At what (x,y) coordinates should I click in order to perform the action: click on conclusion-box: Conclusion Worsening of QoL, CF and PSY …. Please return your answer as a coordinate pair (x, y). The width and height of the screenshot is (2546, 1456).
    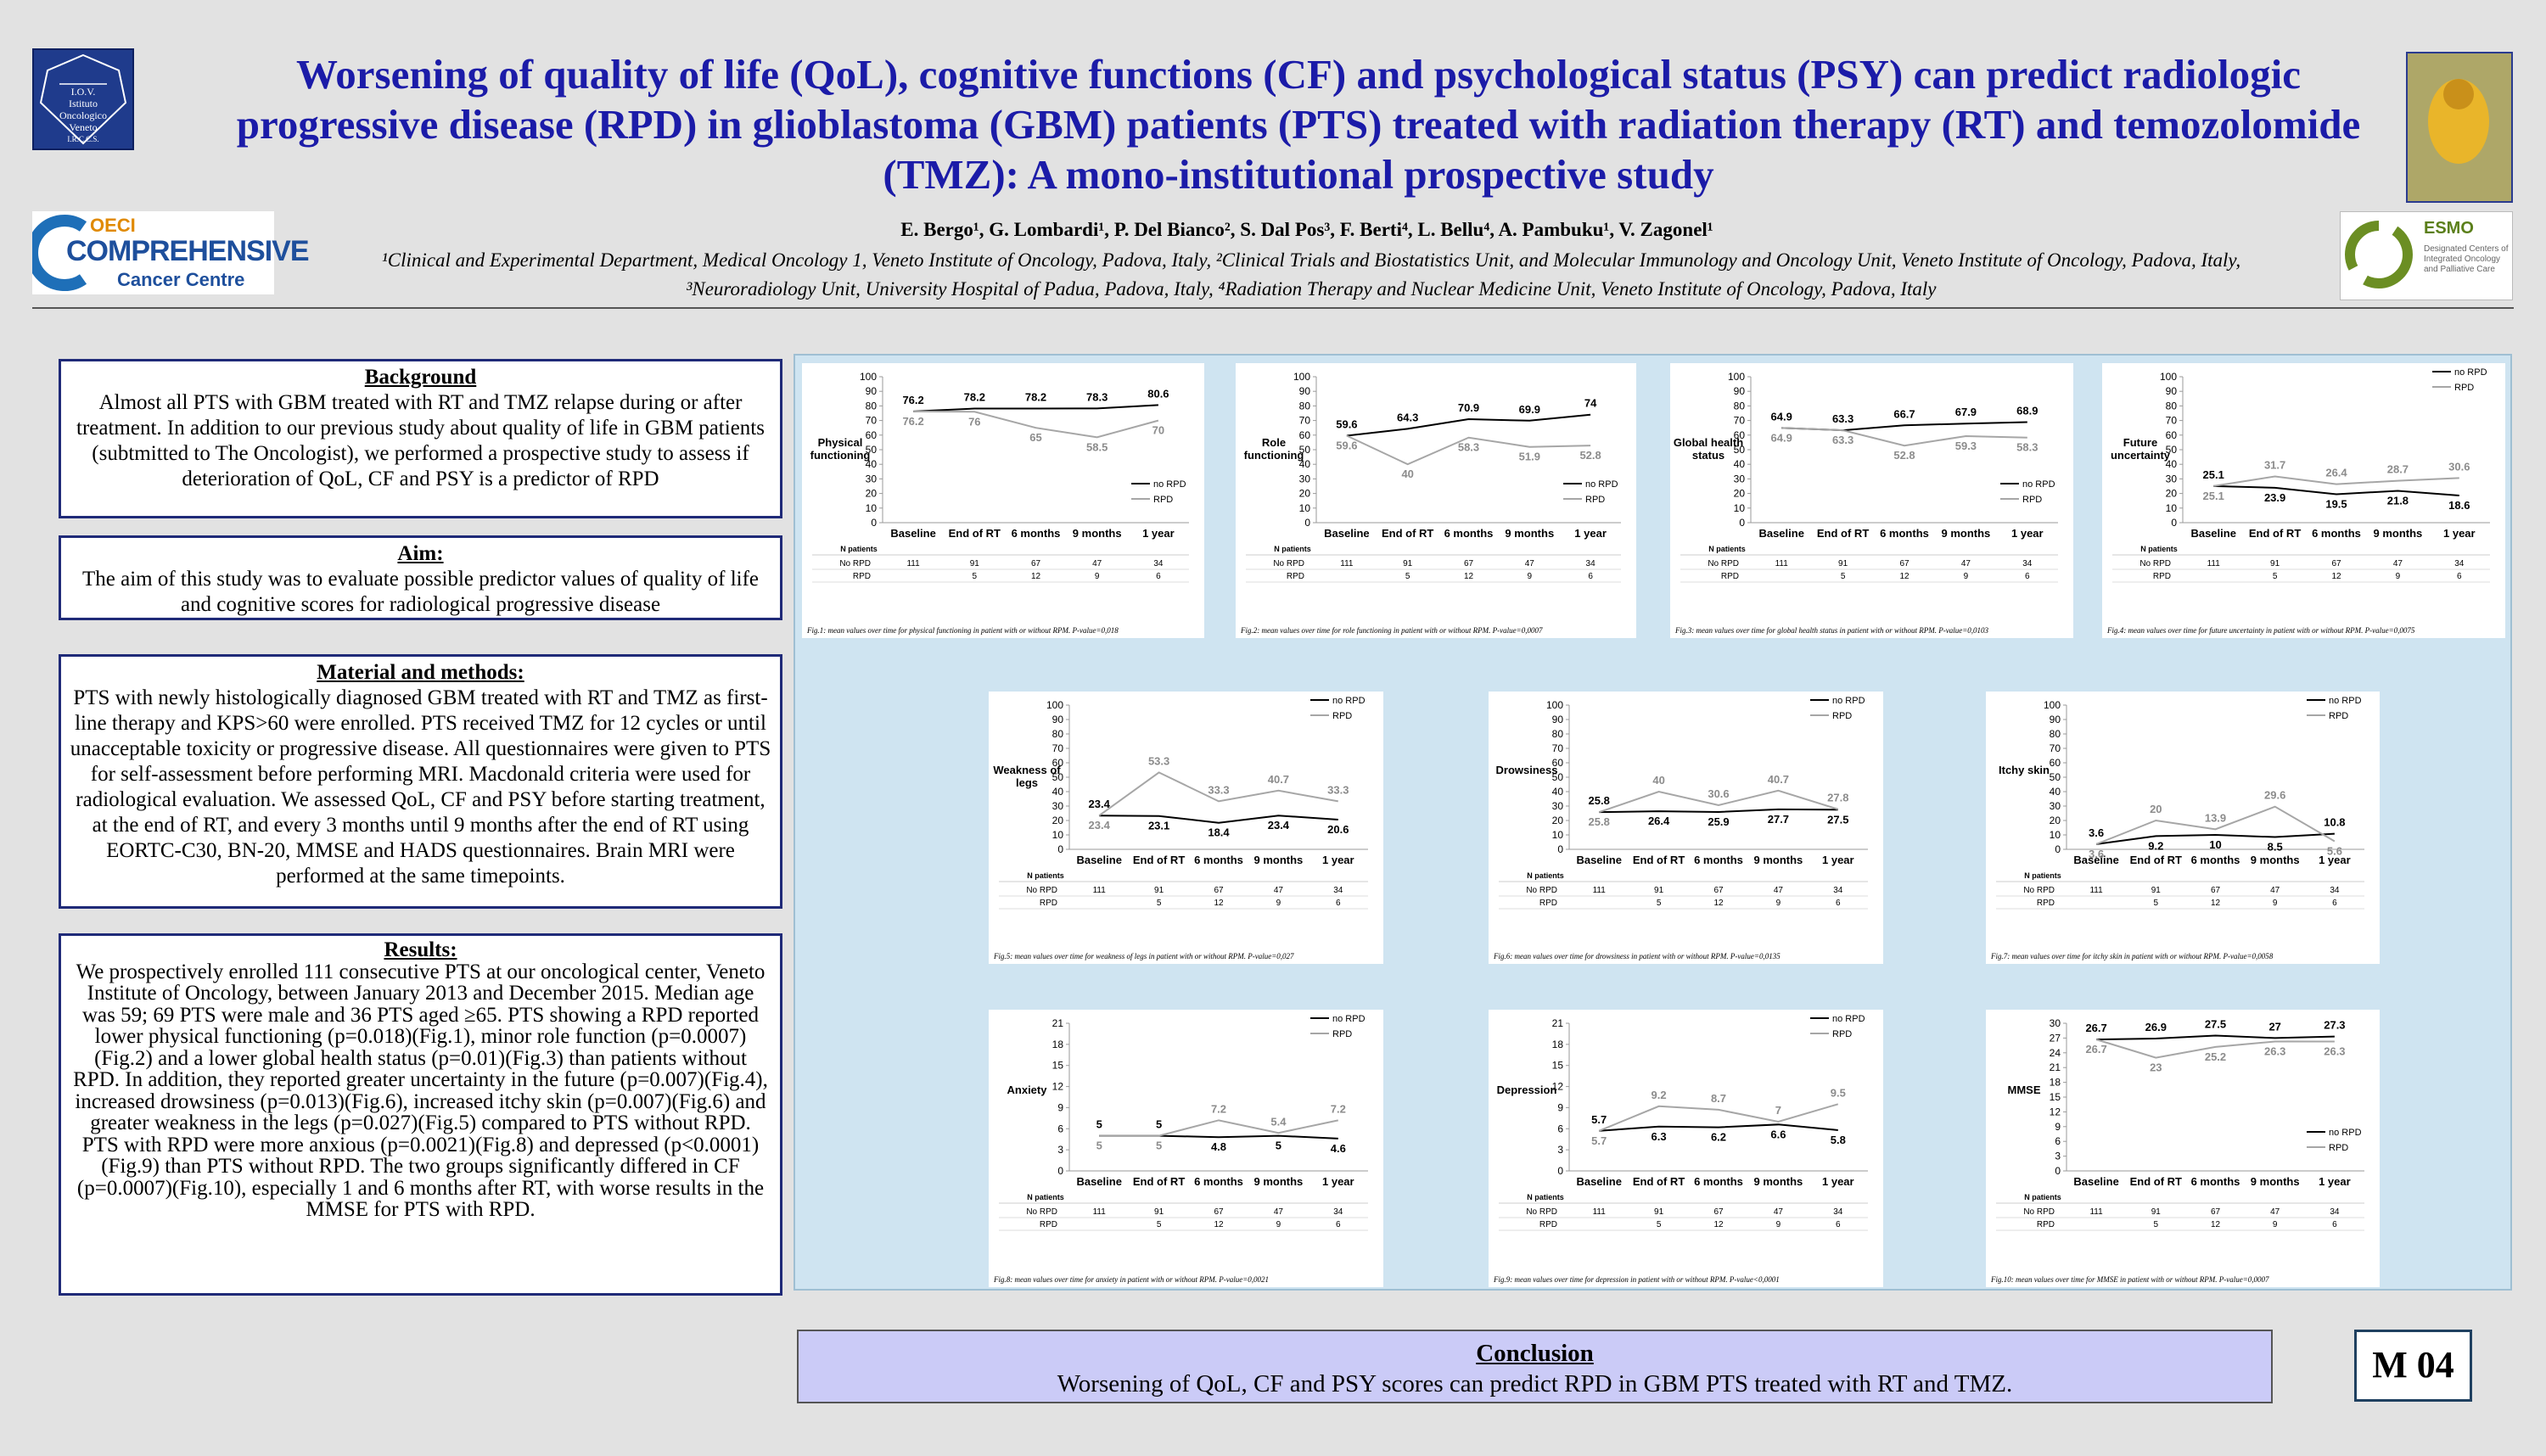
    Looking at the image, I should click on (1535, 1366).